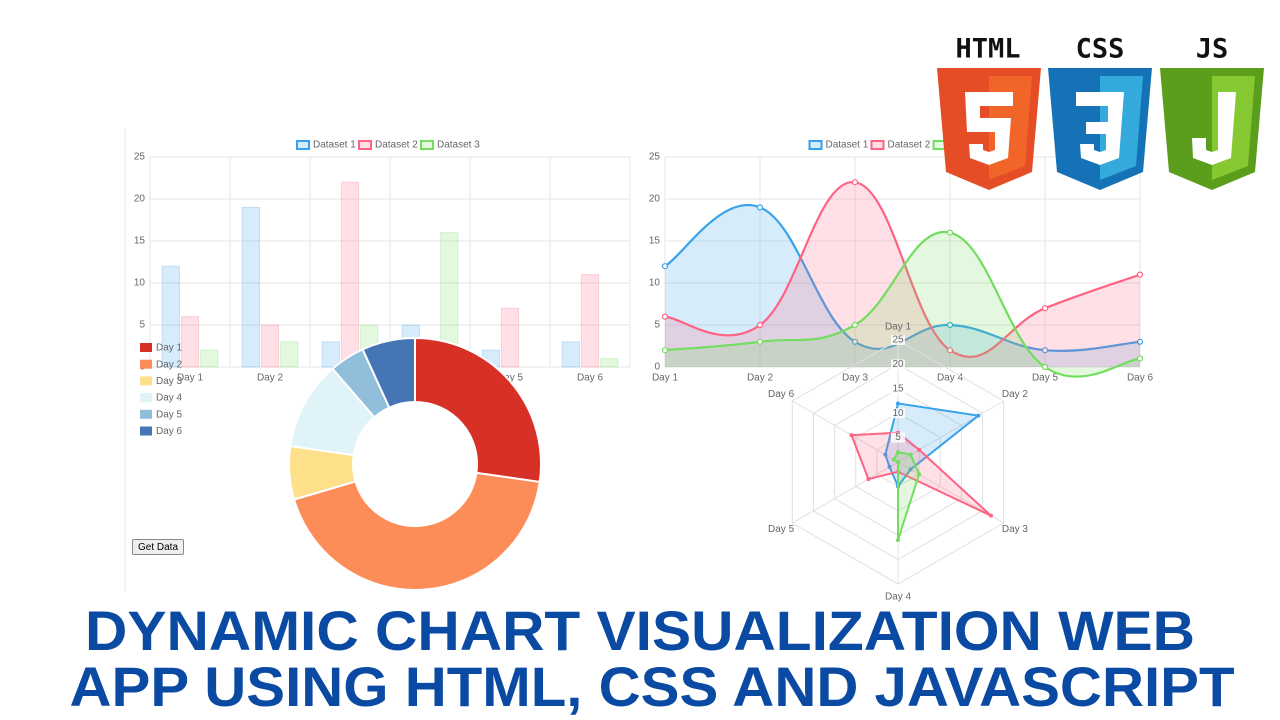  Describe the element at coordinates (655, 157) in the screenshot. I see `y-tick-label: 25` at that location.